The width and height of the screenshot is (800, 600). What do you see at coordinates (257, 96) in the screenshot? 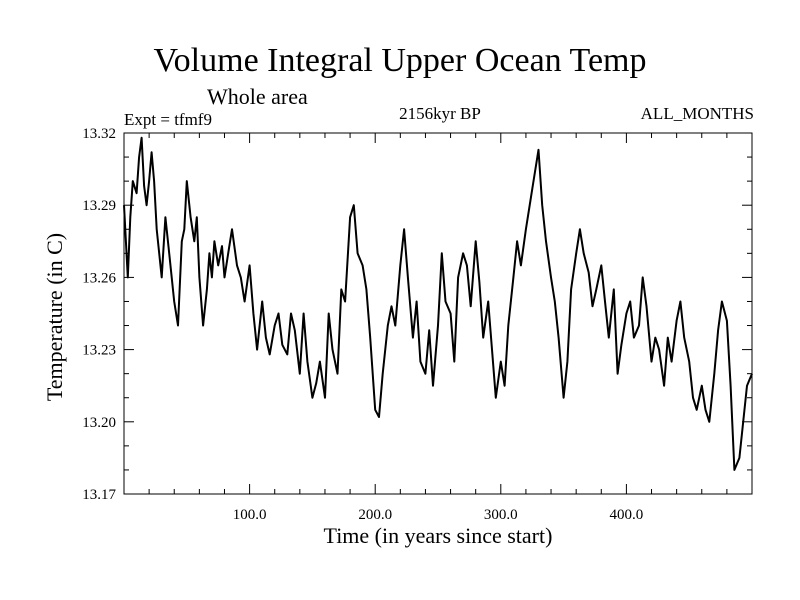
I see `chart-subtitle: Whole area` at bounding box center [257, 96].